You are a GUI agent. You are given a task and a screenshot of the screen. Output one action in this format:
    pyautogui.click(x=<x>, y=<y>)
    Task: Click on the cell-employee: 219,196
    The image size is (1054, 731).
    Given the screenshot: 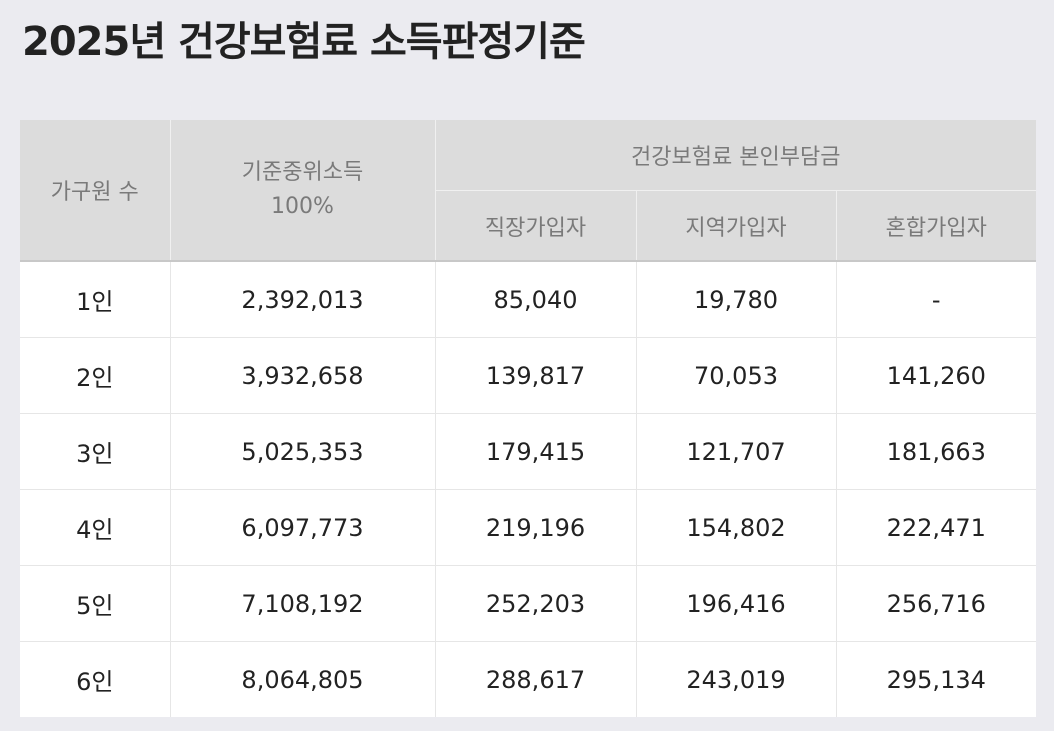 What is the action you would take?
    pyautogui.click(x=535, y=527)
    